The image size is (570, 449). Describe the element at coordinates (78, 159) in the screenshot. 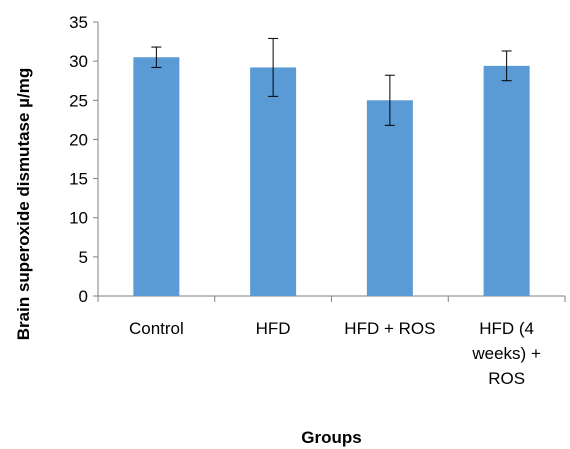

I see `y-tick-labels: 0 5 10 15 20 25 30 35` at that location.